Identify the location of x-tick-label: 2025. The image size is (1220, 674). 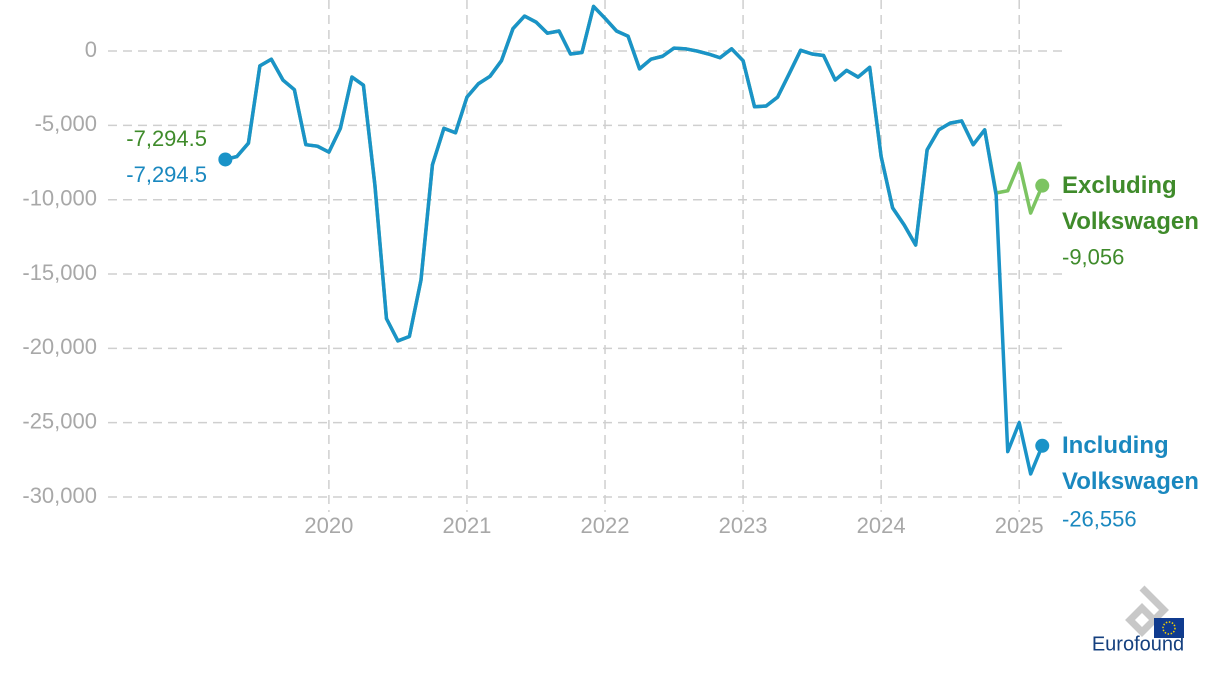
(1019, 525).